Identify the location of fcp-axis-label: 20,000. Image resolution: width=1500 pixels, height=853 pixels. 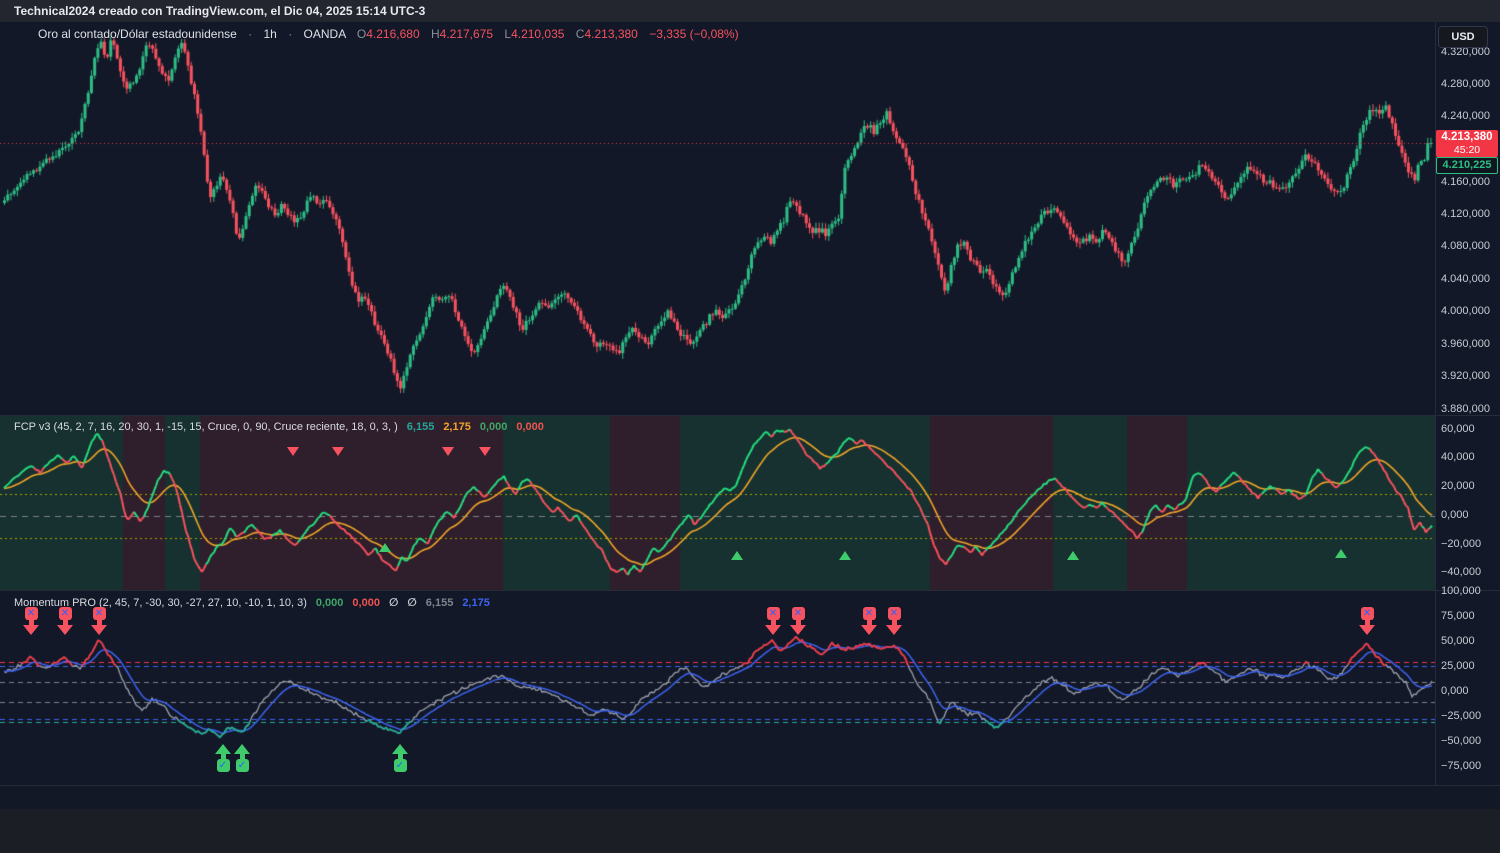
(1458, 486).